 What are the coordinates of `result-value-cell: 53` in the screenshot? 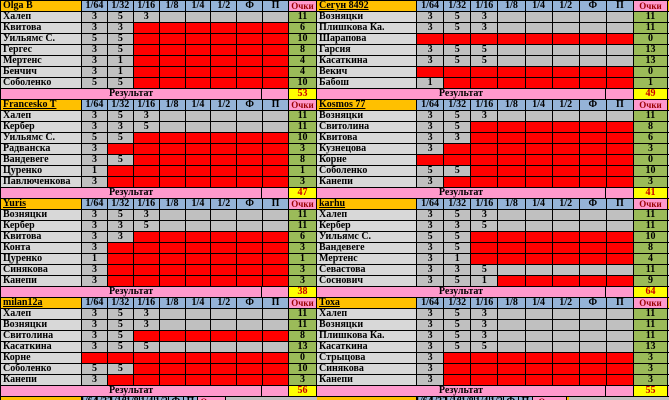 It's located at (303, 94).